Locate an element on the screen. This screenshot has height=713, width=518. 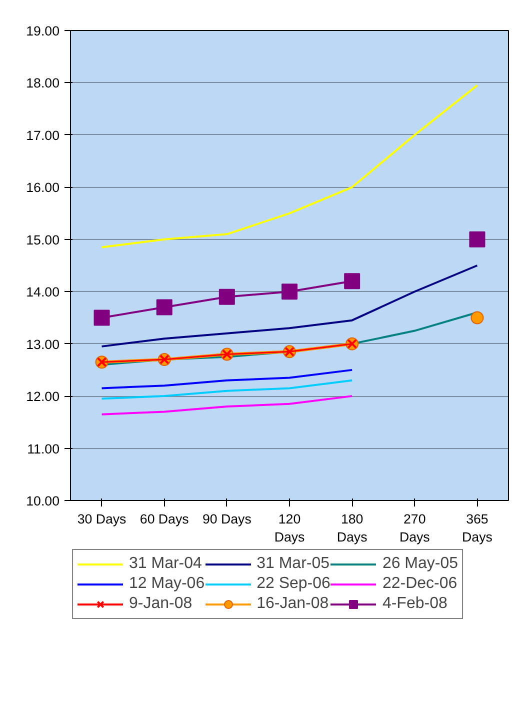
legend-label: 9-Jan-08 is located at coordinates (160, 604).